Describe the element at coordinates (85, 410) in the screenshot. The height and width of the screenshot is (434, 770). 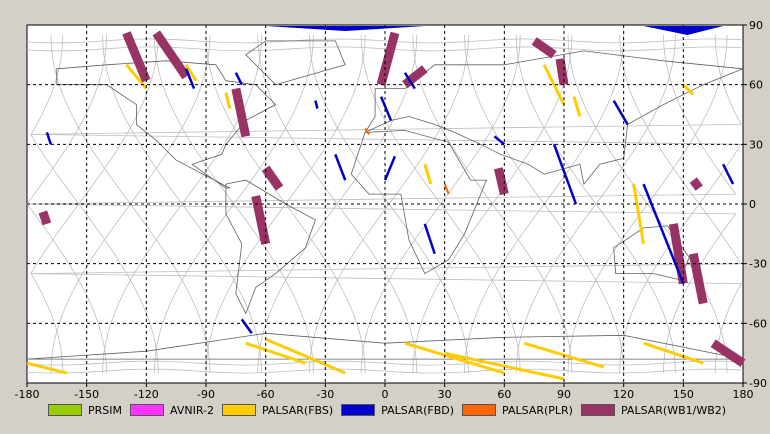
I see `legend-item-prsim: PRSIM` at that location.